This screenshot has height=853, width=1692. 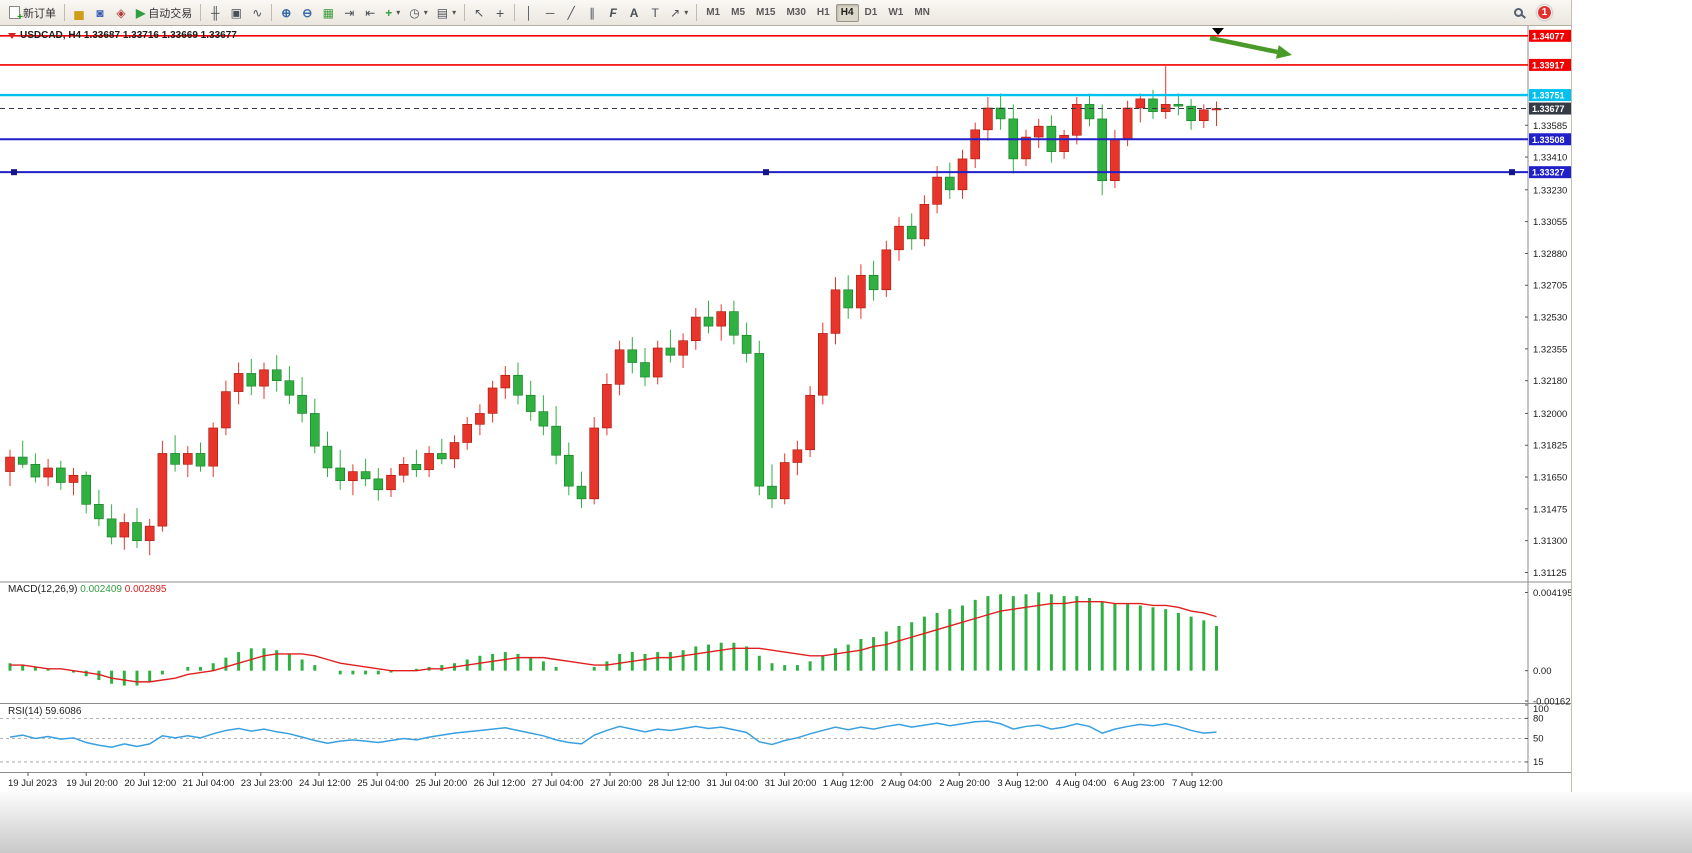 I want to click on periods-icon: ◷, so click(x=414, y=12).